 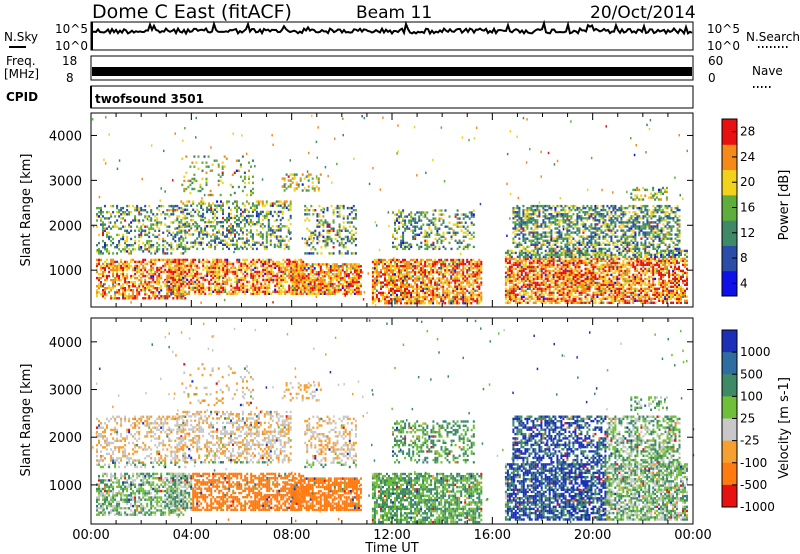 I want to click on power-cell-1900, so click(x=231, y=209).